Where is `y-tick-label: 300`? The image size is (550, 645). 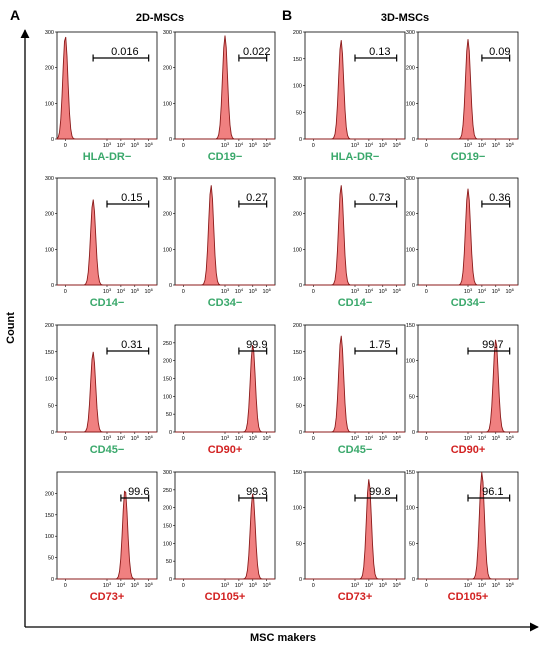 y-tick-label: 300 is located at coordinates (167, 473).